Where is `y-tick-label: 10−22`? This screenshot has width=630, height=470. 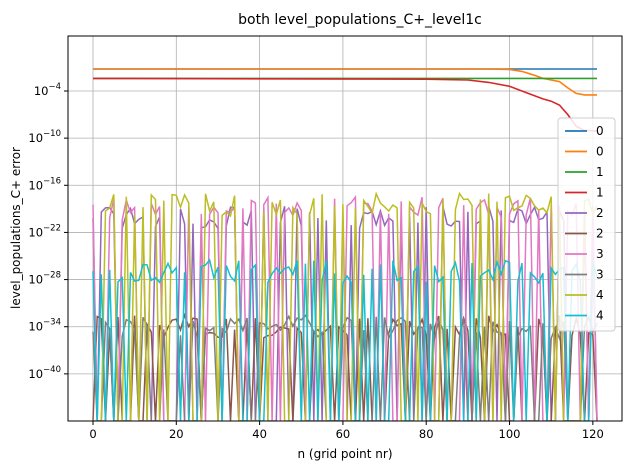 y-tick-label: 10−22 is located at coordinates (44, 231).